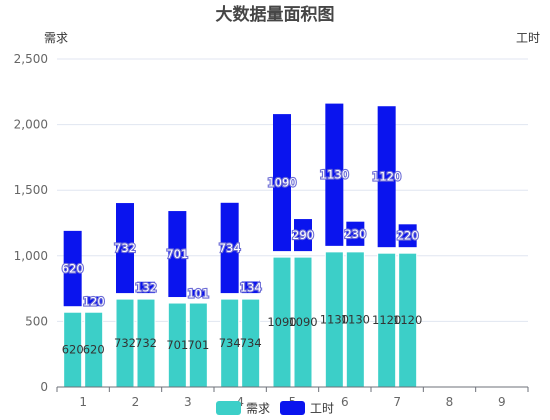  I want to click on data-label-hours: 701, so click(177, 254).